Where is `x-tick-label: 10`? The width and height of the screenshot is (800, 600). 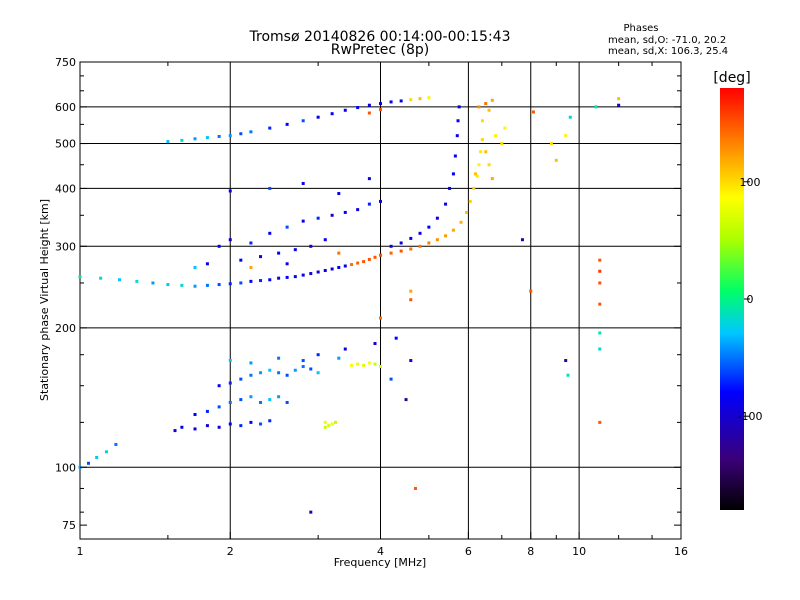
x-tick-label: 10 is located at coordinates (579, 551).